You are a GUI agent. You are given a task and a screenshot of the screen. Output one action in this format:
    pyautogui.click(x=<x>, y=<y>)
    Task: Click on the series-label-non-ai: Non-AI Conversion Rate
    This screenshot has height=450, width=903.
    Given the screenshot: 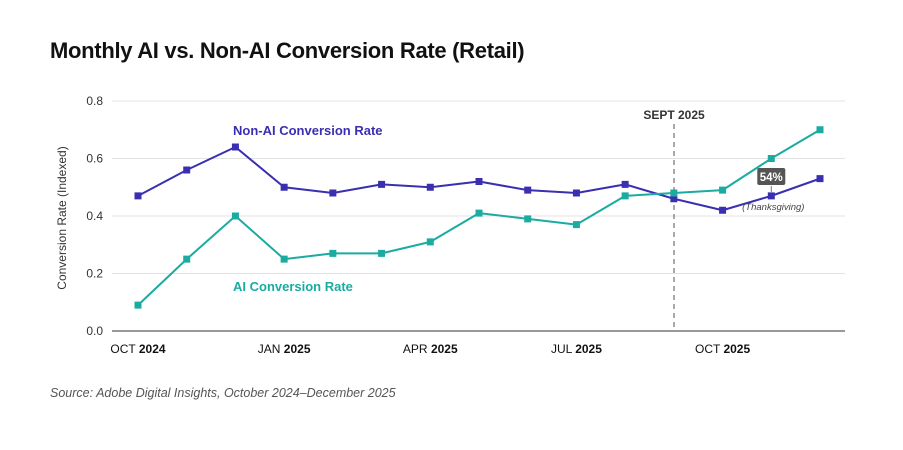 What is the action you would take?
    pyautogui.click(x=308, y=130)
    